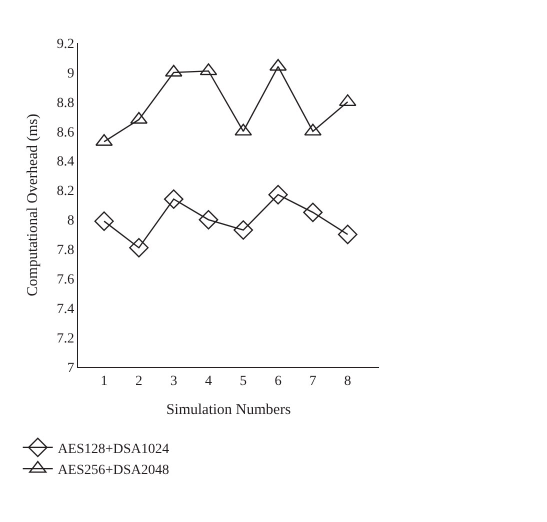 Image resolution: width=547 pixels, height=522 pixels. What do you see at coordinates (114, 470) in the screenshot?
I see `legend-label: AES256+DSA2048` at bounding box center [114, 470].